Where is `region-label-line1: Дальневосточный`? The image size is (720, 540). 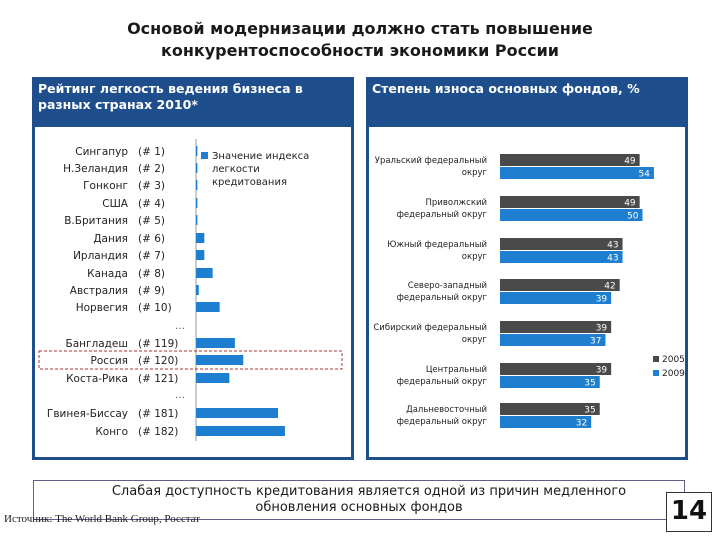 region-label-line1: Дальневосточный is located at coordinates (446, 410).